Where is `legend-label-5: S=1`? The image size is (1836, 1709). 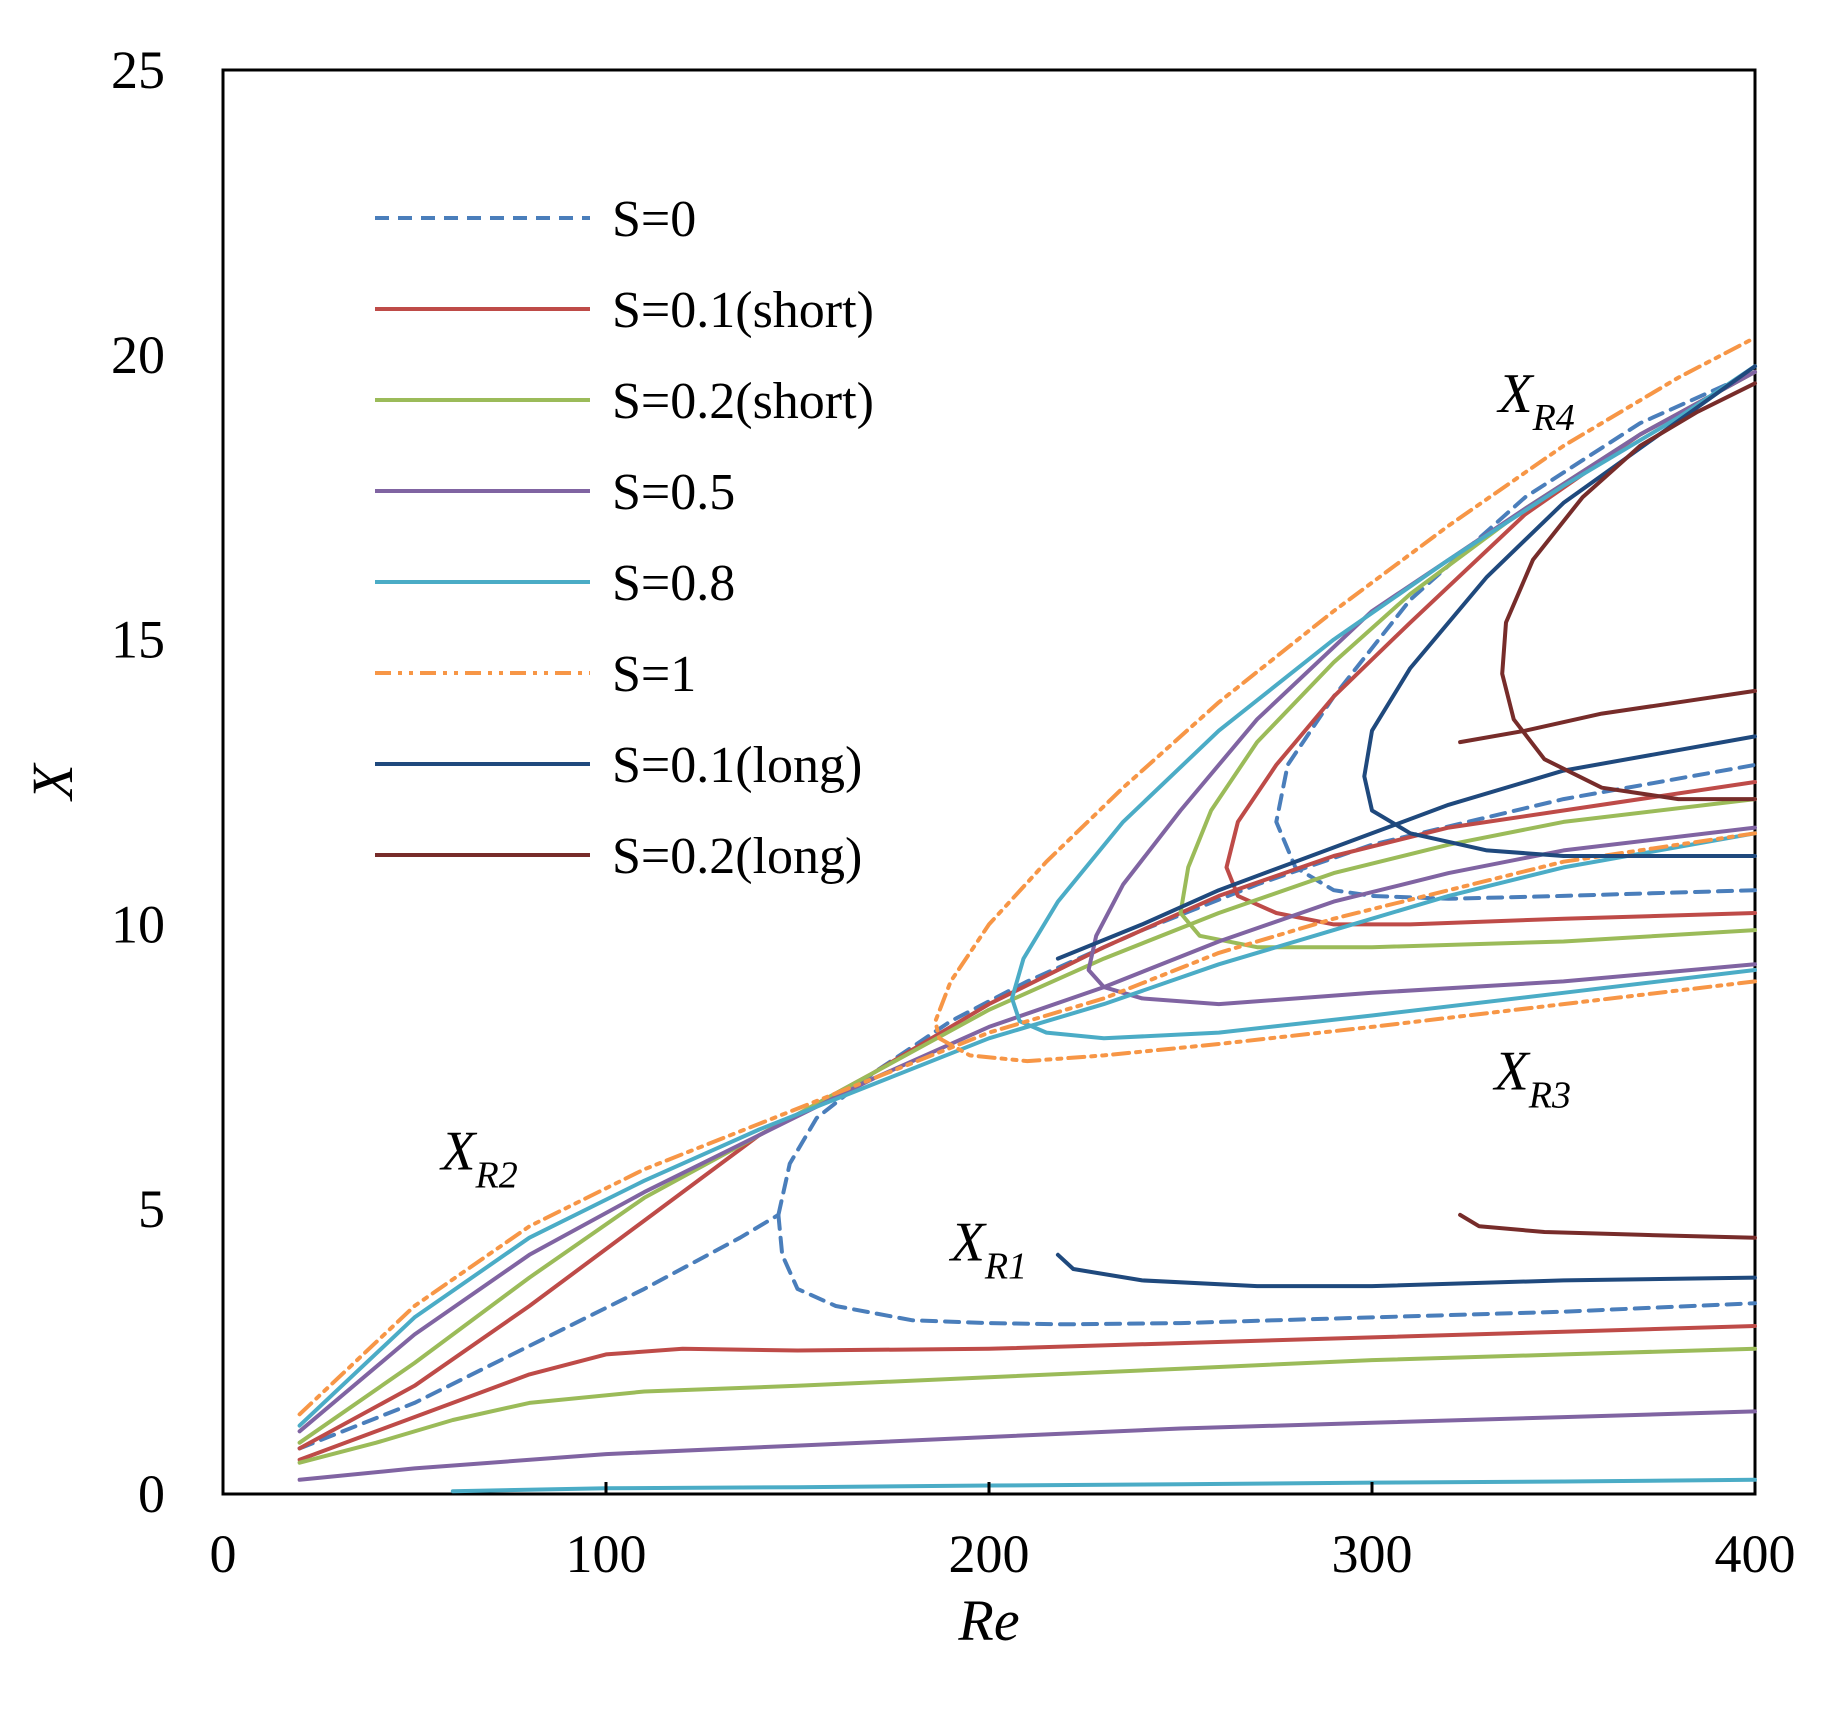 legend-label-5: S=1 is located at coordinates (654, 674).